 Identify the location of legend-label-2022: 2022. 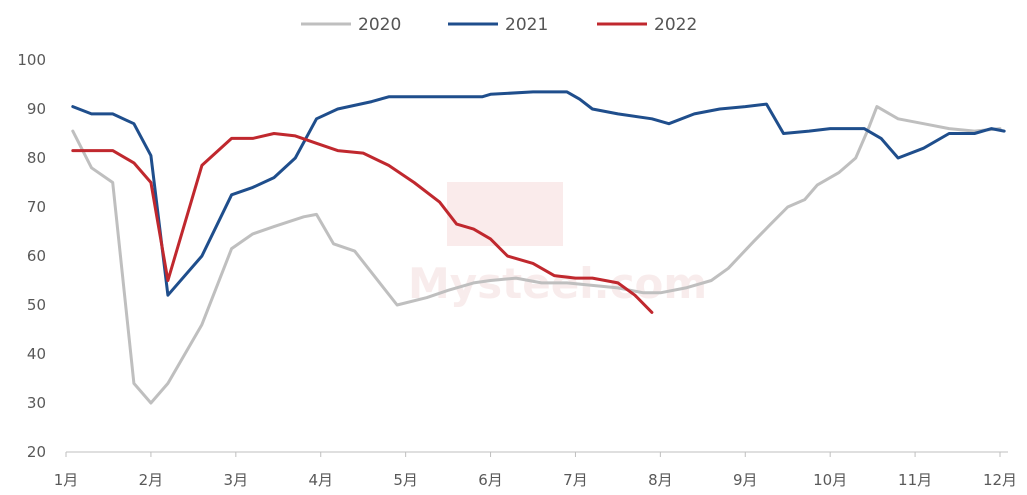
(675, 25).